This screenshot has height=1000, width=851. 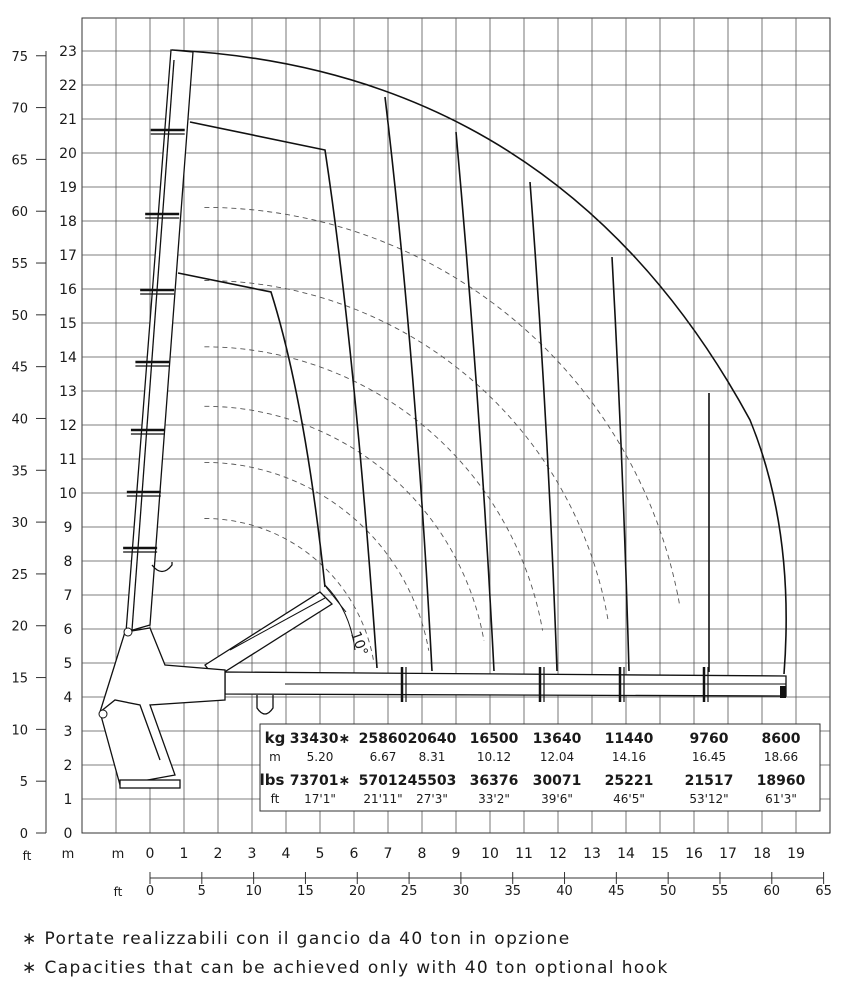 I want to click on boom-vertical, so click(x=159, y=341).